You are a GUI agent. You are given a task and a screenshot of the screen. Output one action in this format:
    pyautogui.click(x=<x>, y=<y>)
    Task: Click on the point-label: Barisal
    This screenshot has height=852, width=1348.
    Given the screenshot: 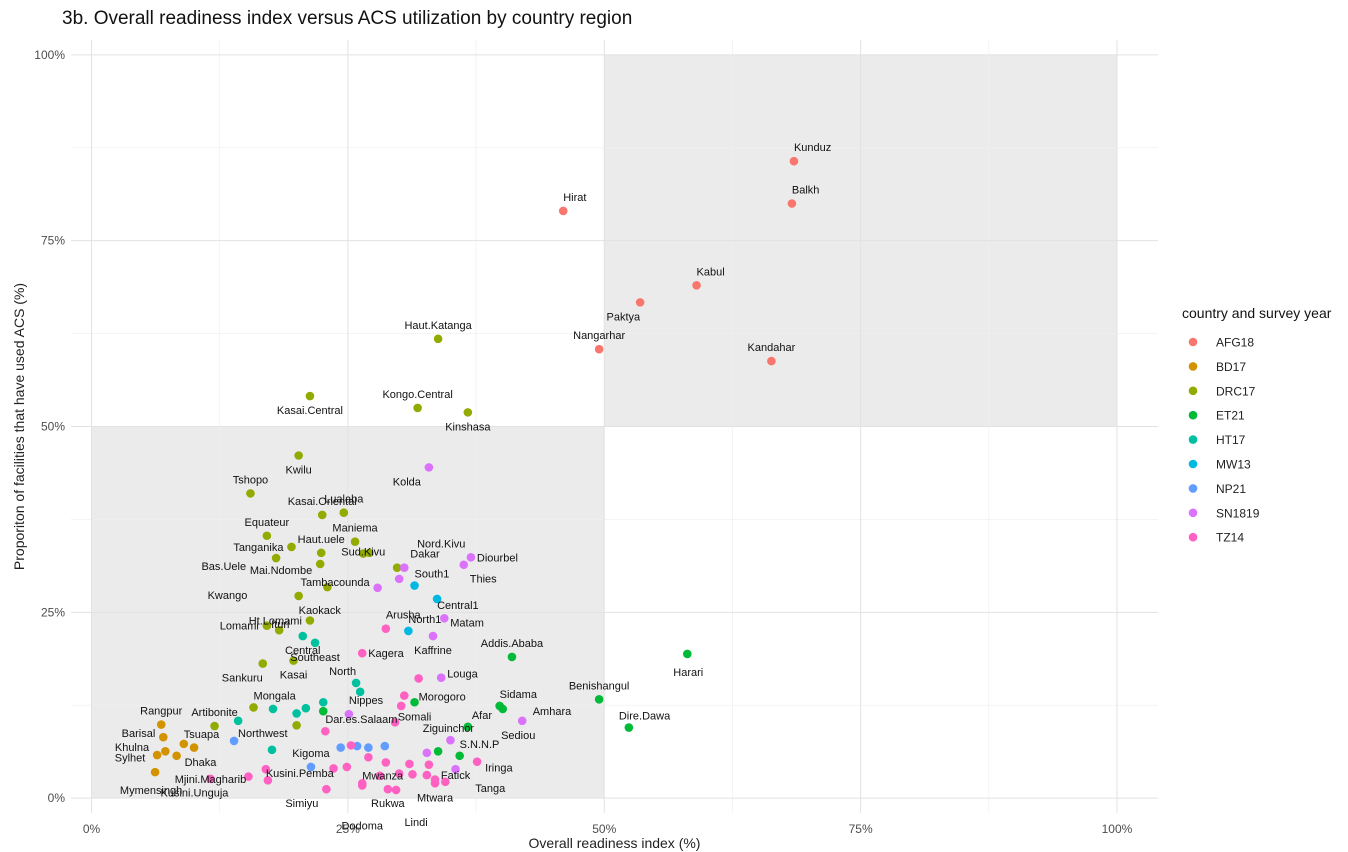 What is the action you would take?
    pyautogui.click(x=139, y=734)
    